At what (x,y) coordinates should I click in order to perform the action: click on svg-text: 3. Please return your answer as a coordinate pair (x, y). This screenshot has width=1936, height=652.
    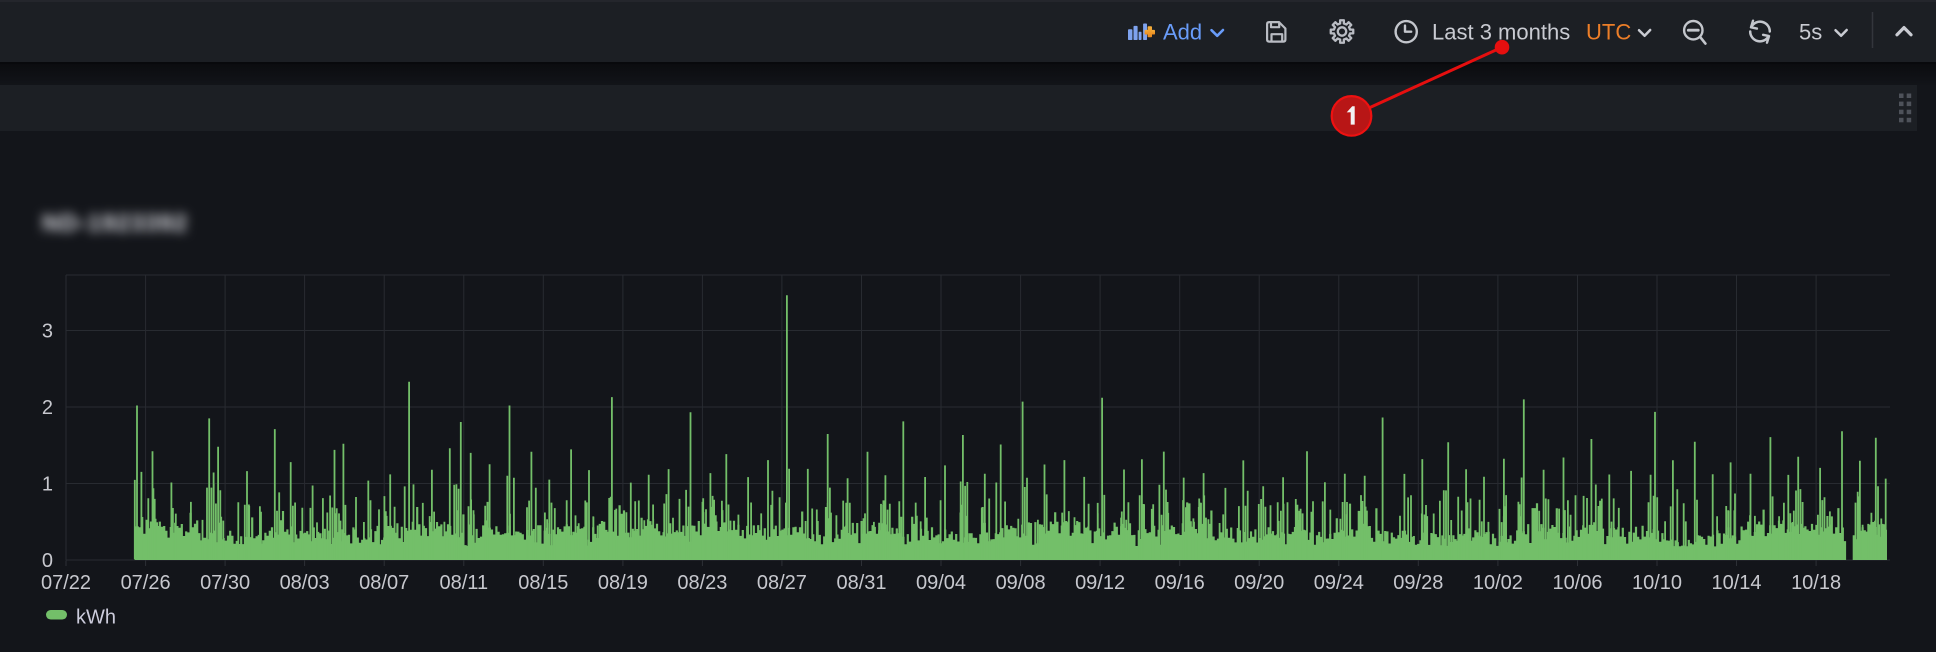
    Looking at the image, I should click on (47, 332).